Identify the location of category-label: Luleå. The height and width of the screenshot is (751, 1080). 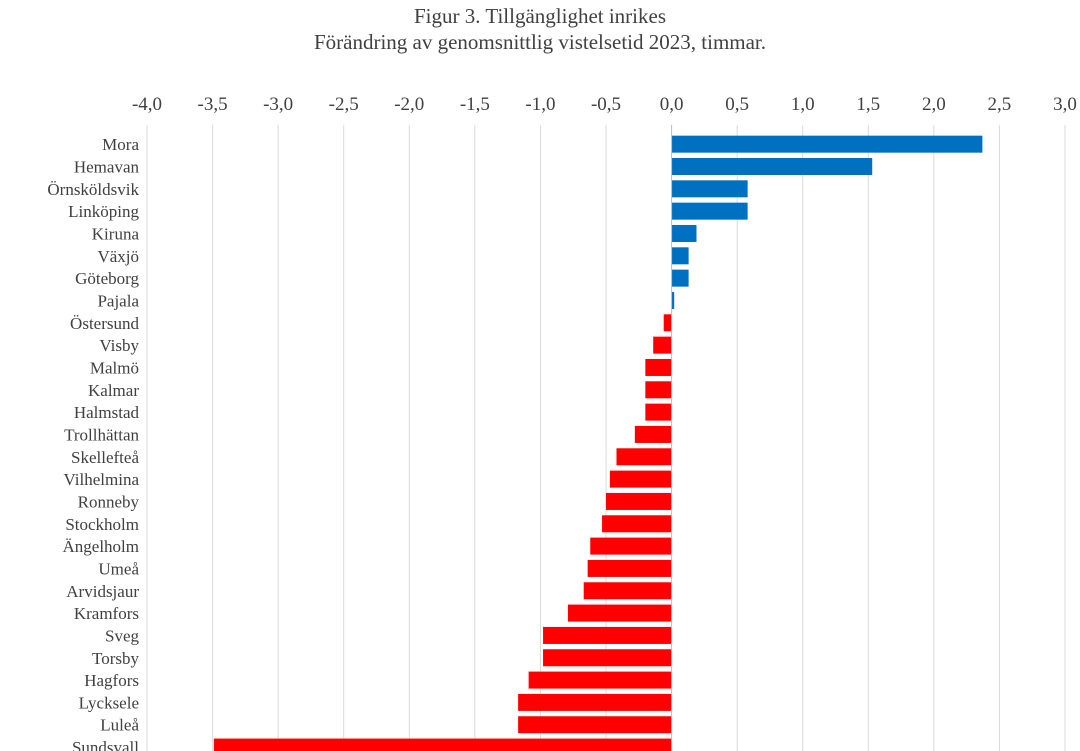
(119, 725).